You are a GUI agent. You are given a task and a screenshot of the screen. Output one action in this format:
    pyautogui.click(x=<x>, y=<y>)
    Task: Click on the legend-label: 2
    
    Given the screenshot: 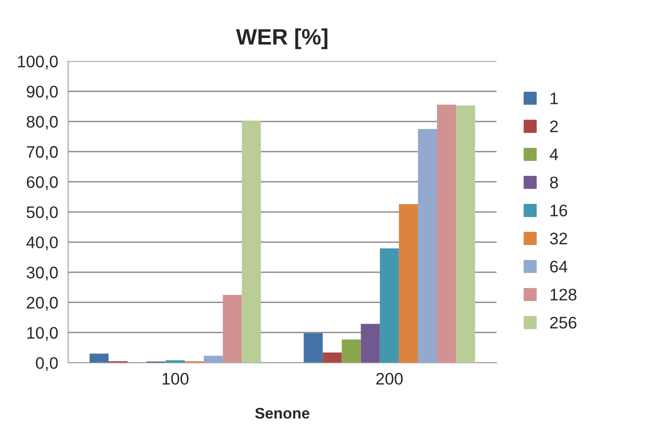 What is the action you would take?
    pyautogui.click(x=554, y=126)
    